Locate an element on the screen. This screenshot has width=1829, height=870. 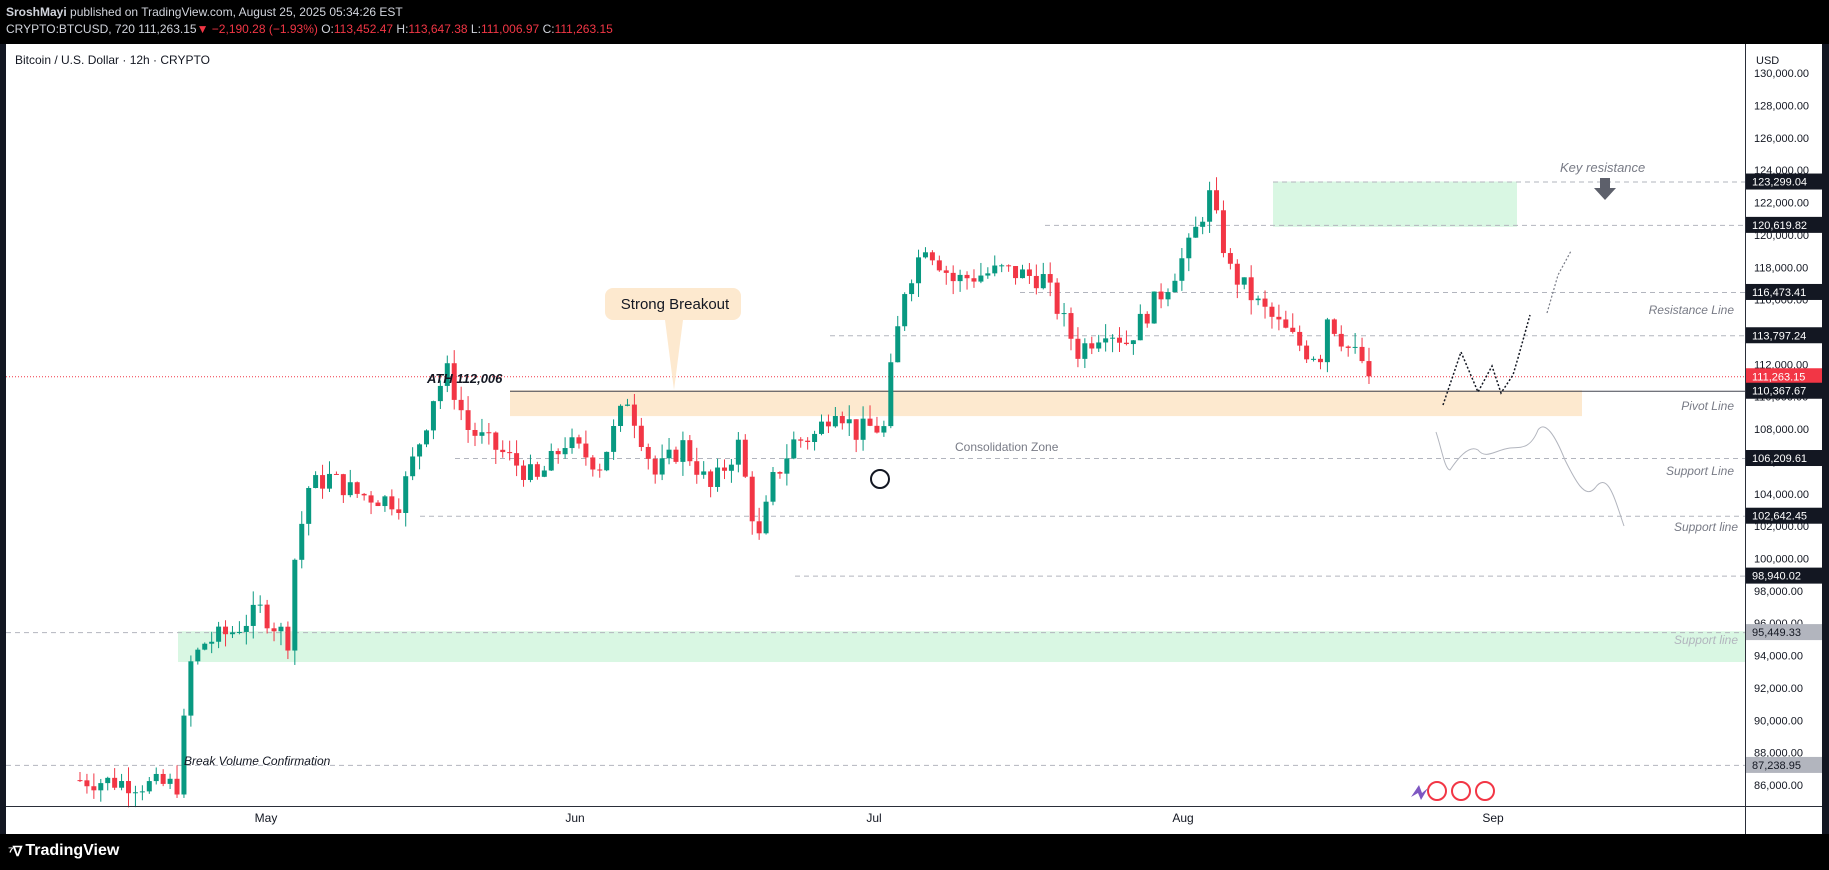
price-axis-label: 116,473.41 is located at coordinates (1779, 293).